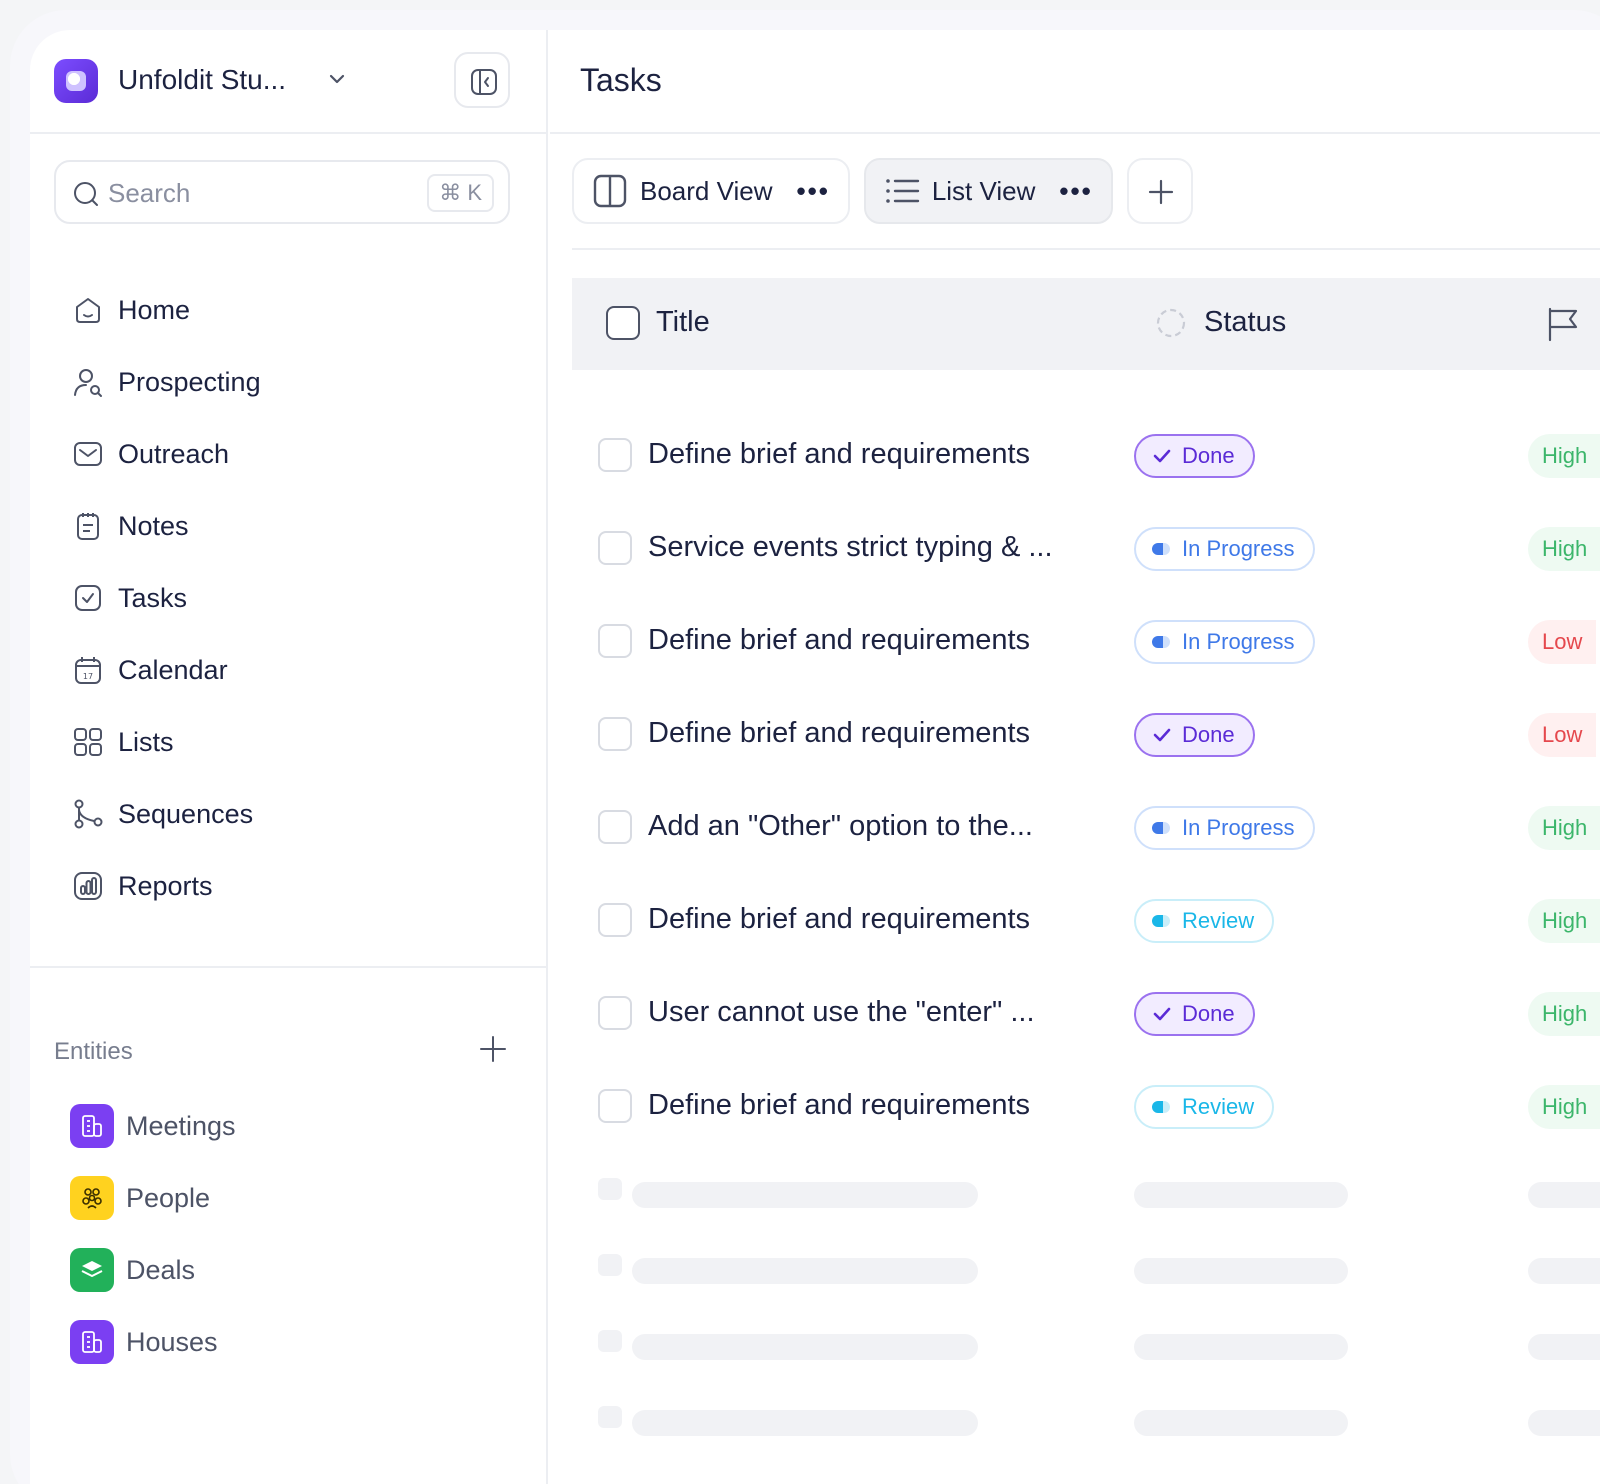 This screenshot has width=1600, height=1484. Describe the element at coordinates (290, 886) in the screenshot. I see `sidebar-item-reports: Reports` at that location.